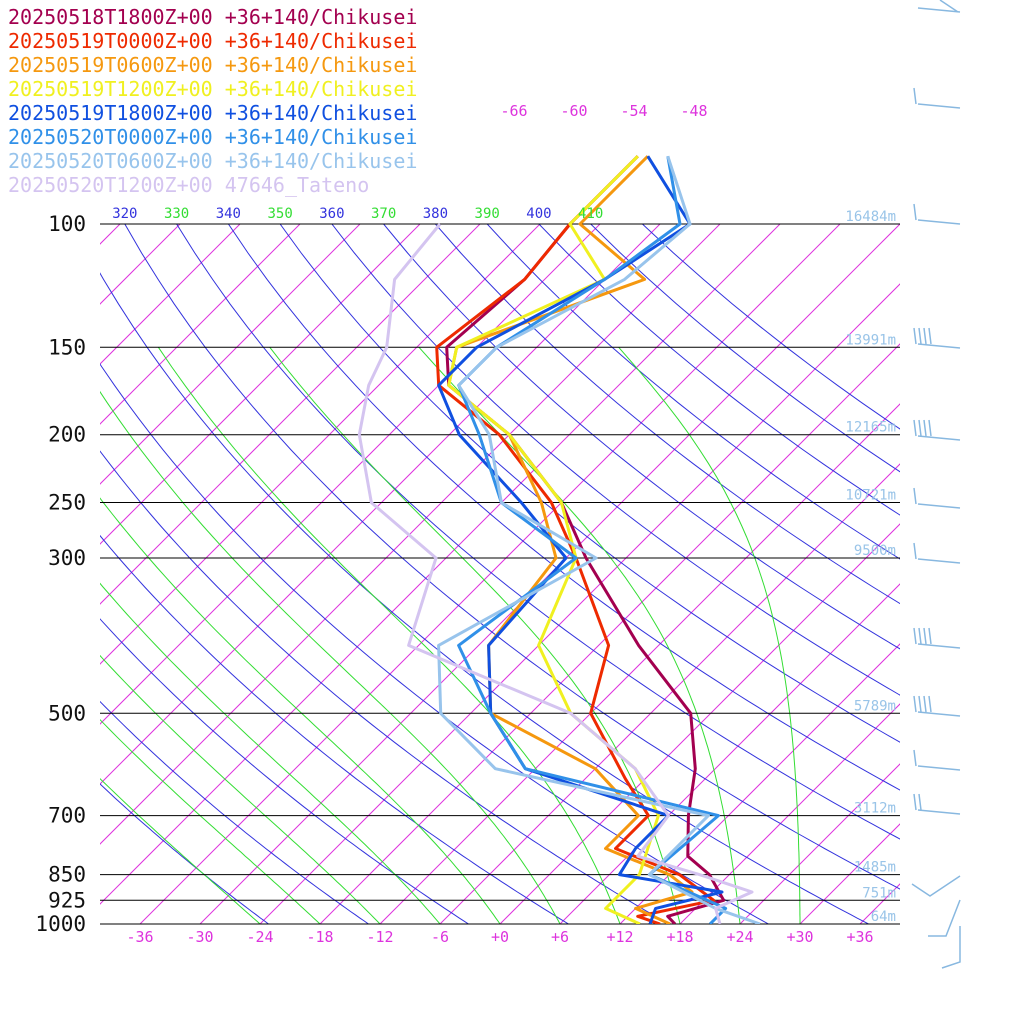  I want to click on legend-entry-4: 20250519T1800Z+00 +36+140/Chikusei, so click(212, 113).